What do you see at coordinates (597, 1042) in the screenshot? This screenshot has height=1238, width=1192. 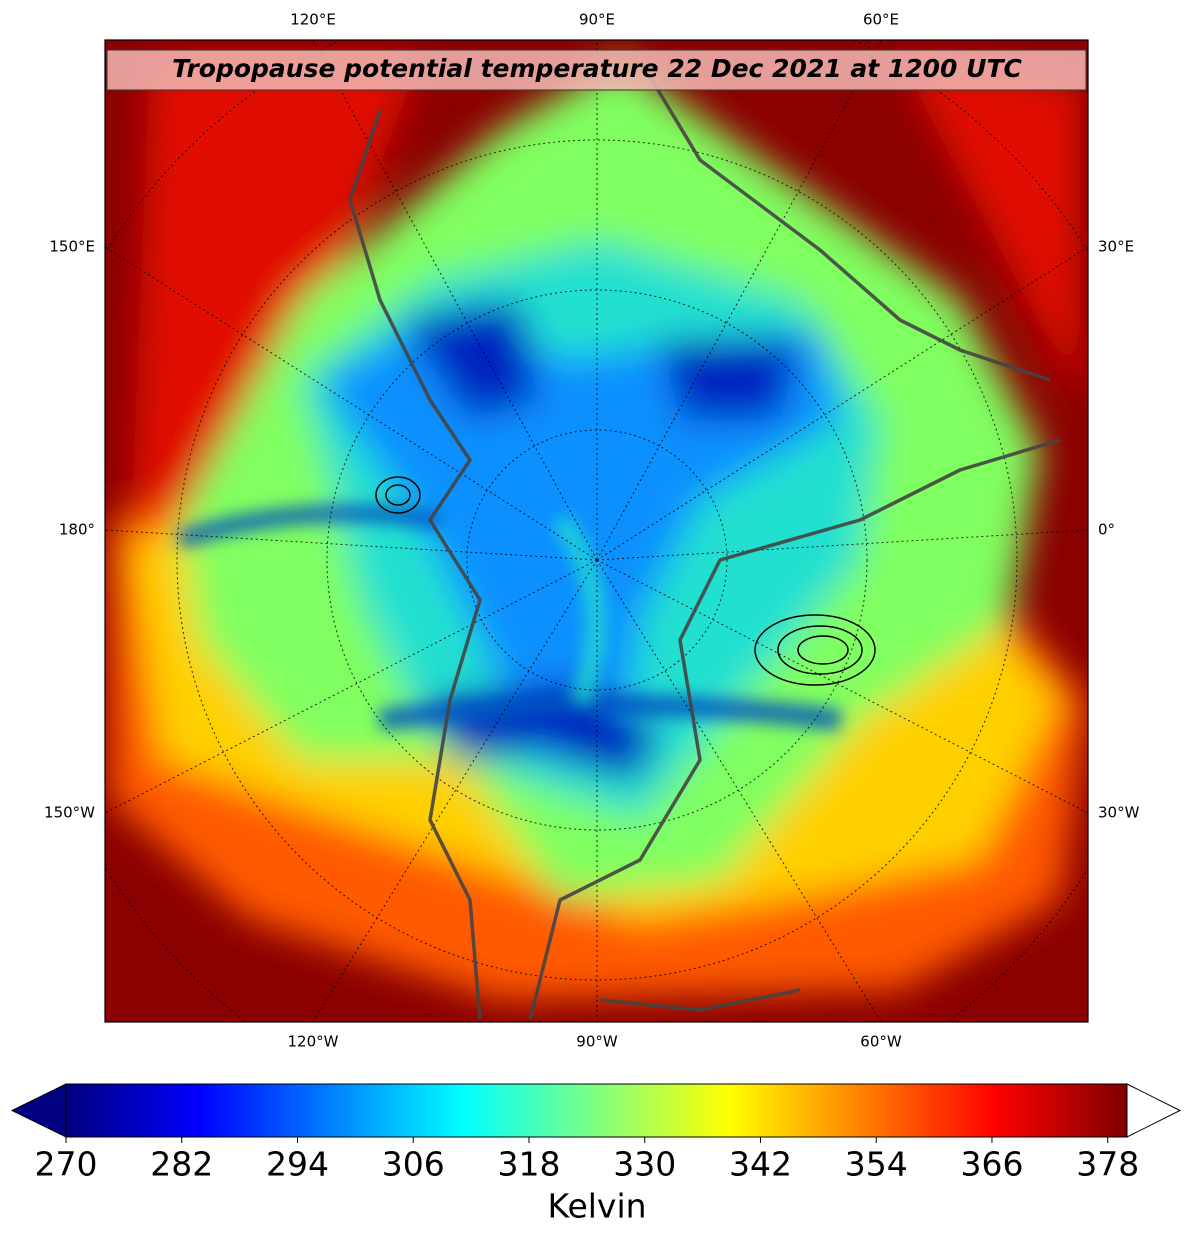 I see `lon-label: 90°W` at bounding box center [597, 1042].